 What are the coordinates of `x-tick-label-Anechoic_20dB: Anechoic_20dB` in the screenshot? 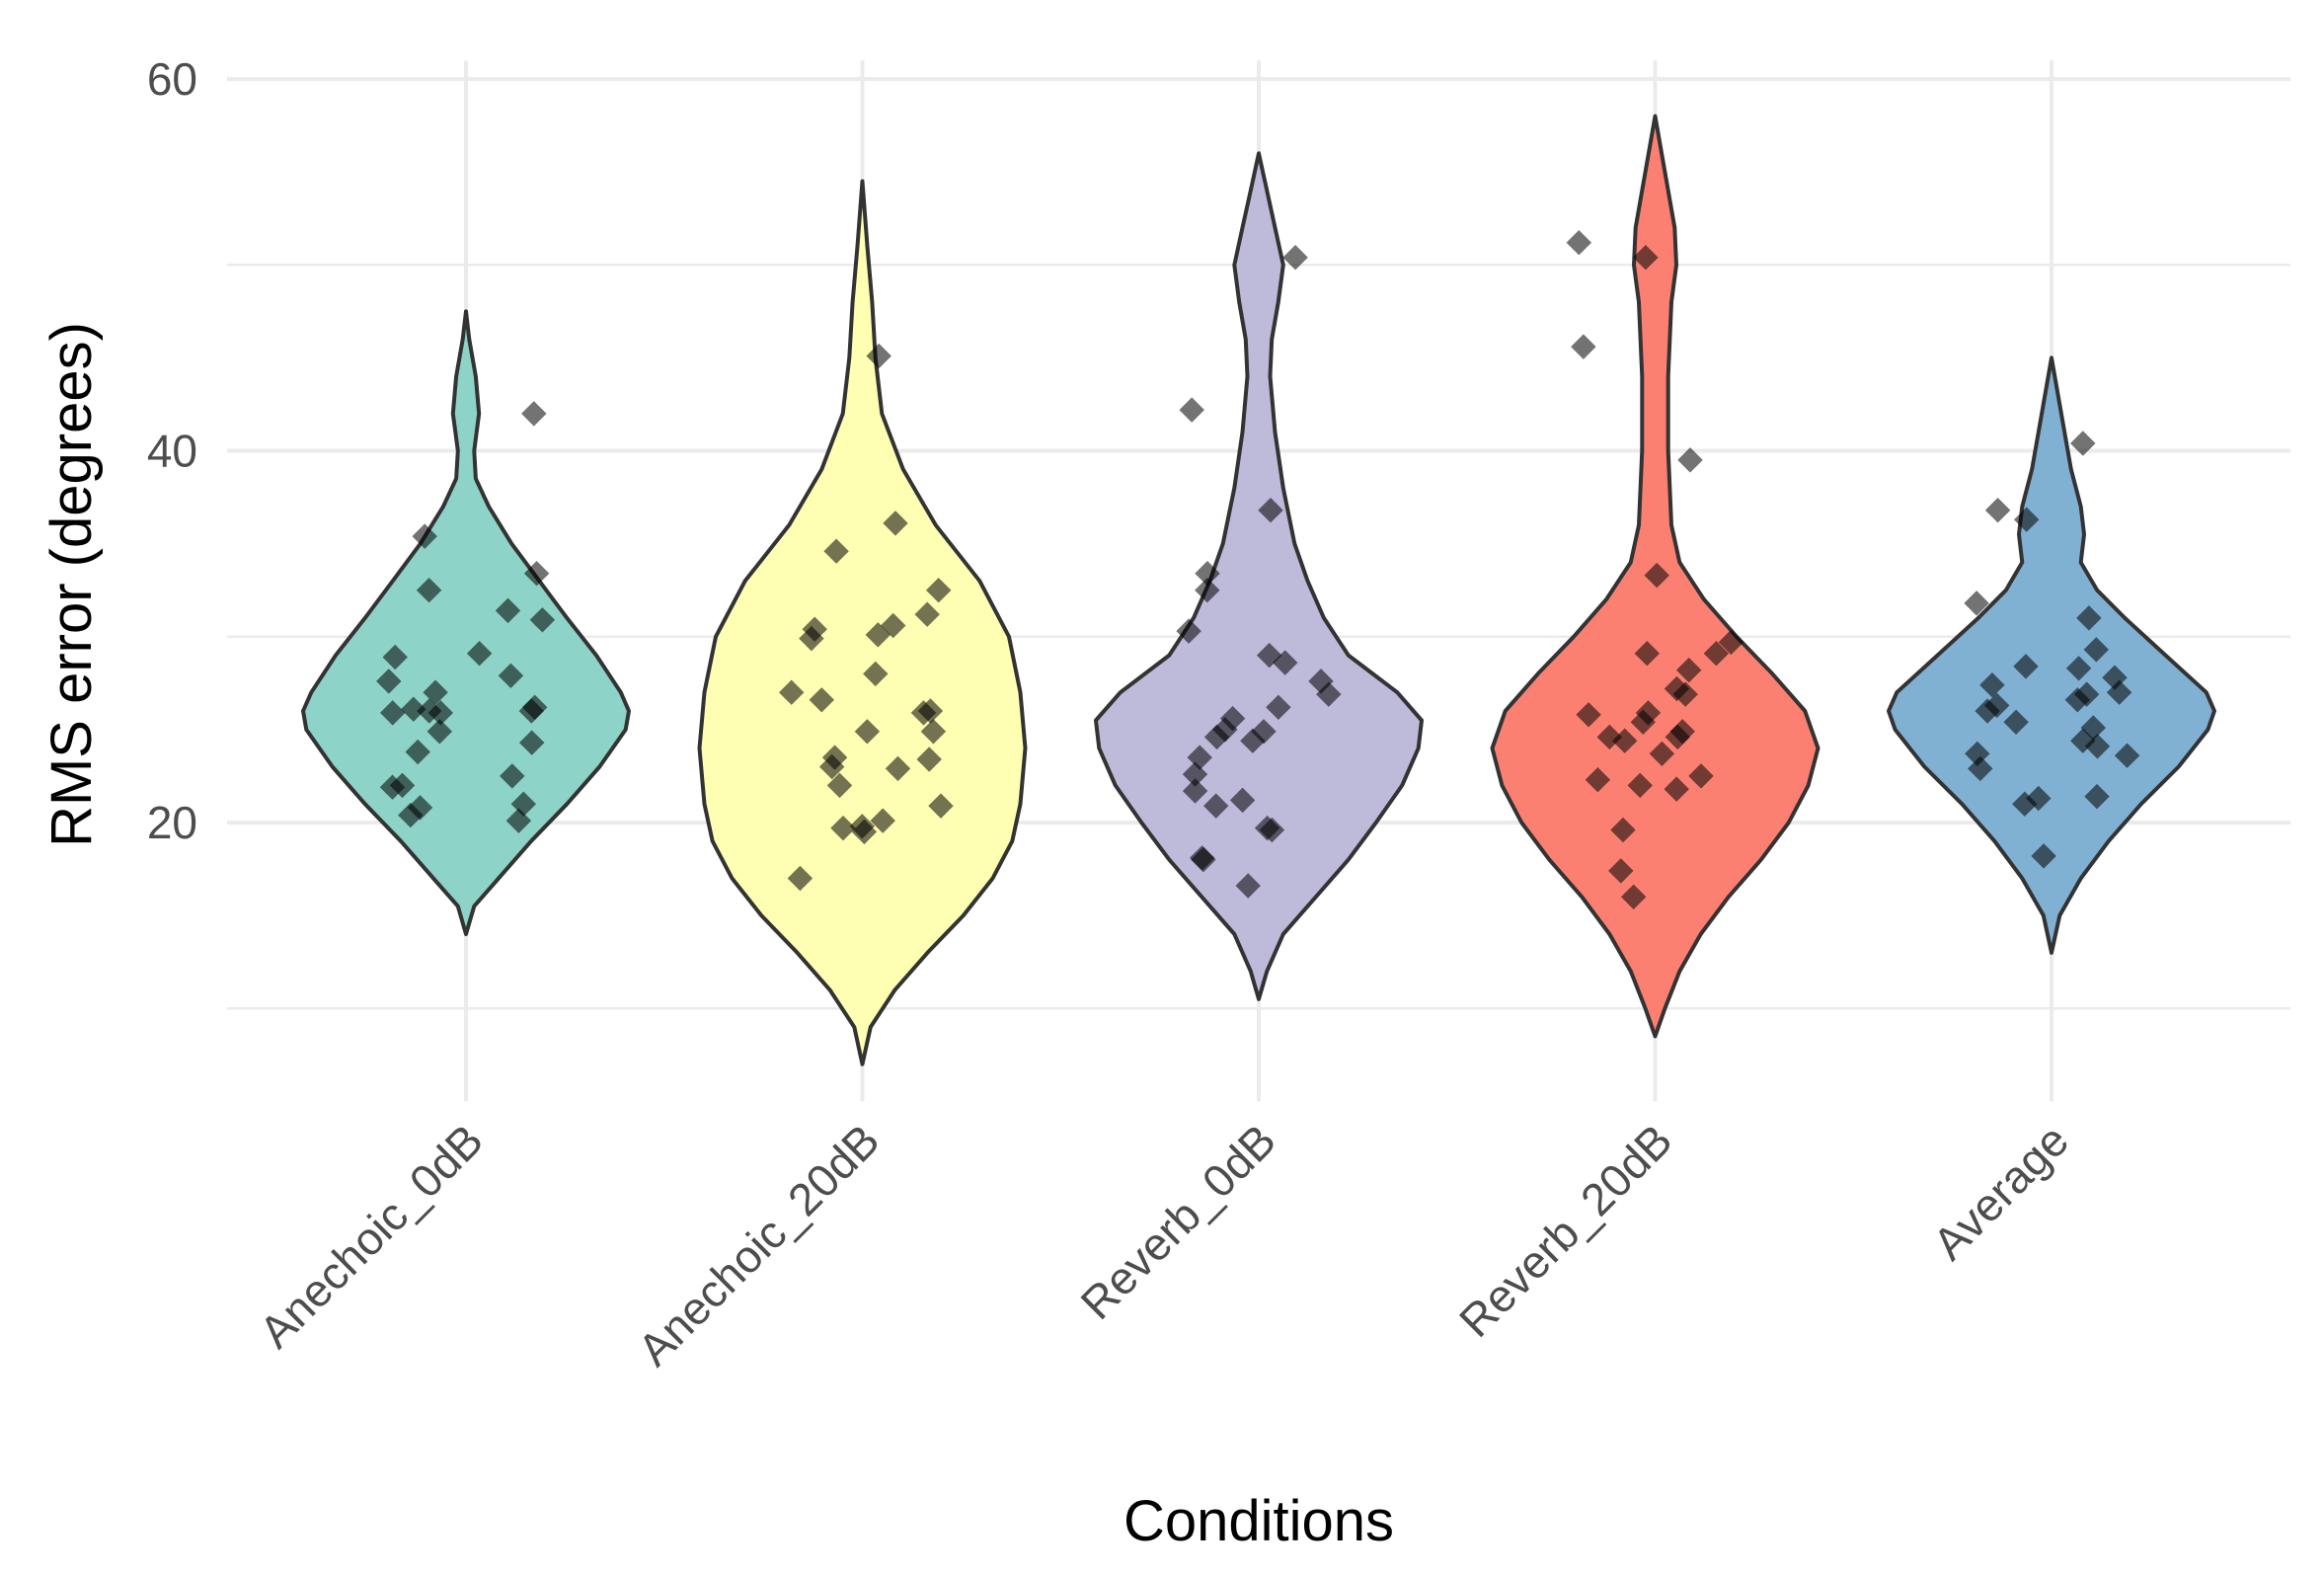 It's located at (759, 1245).